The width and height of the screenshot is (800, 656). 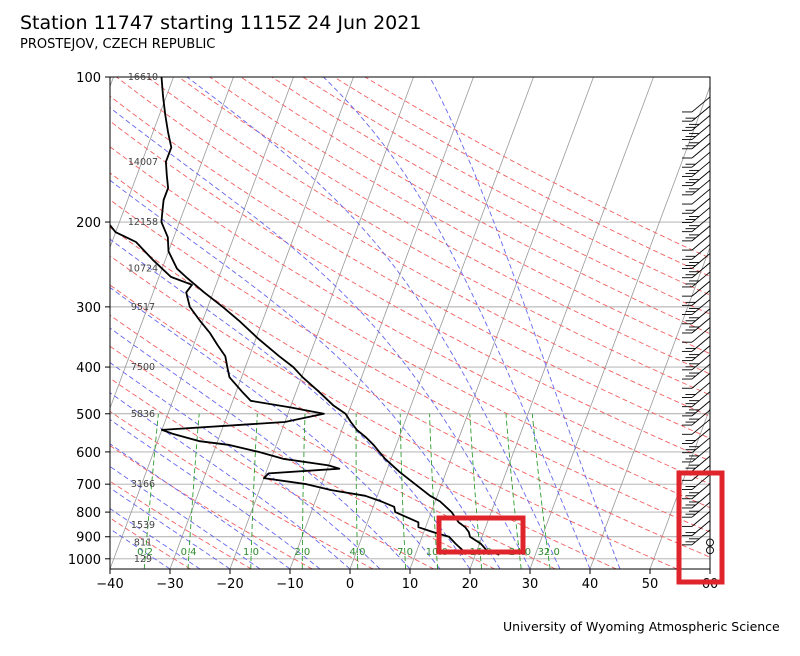 I want to click on x-tick-label: −40, so click(x=109, y=584).